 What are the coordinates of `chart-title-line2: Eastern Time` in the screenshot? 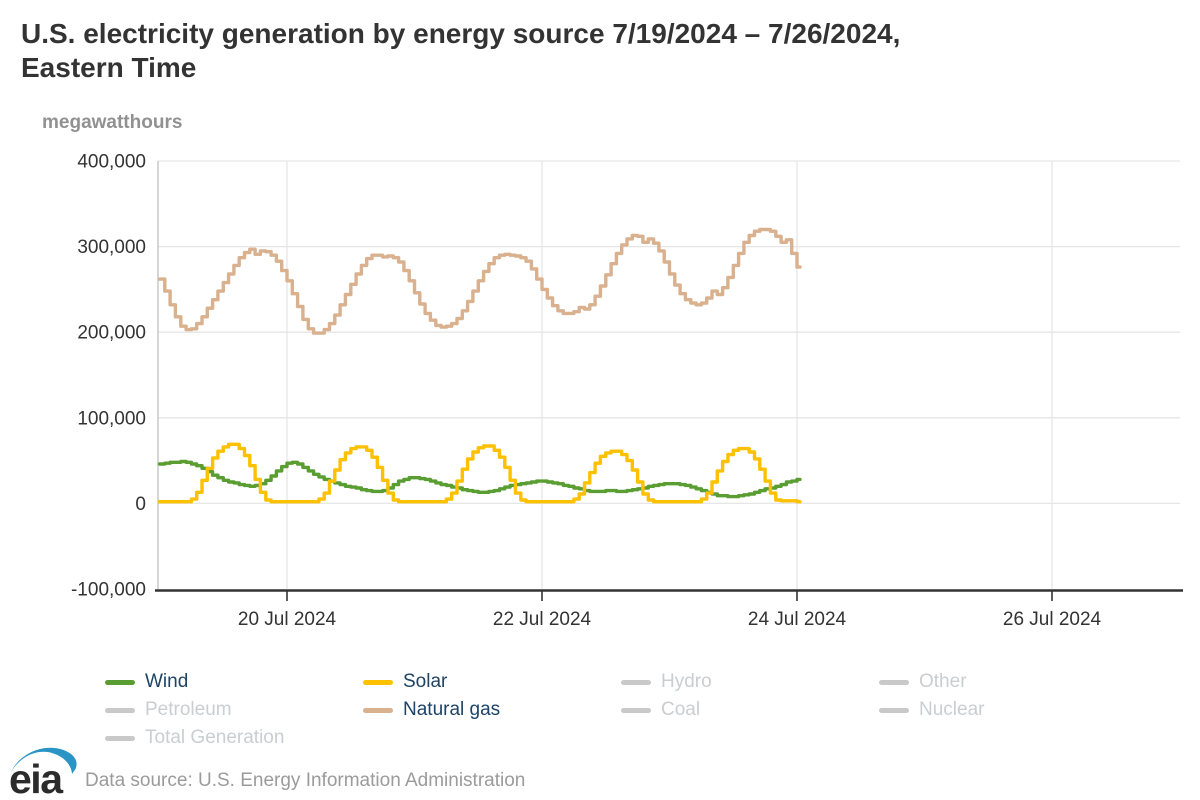 It's located at (109, 67).